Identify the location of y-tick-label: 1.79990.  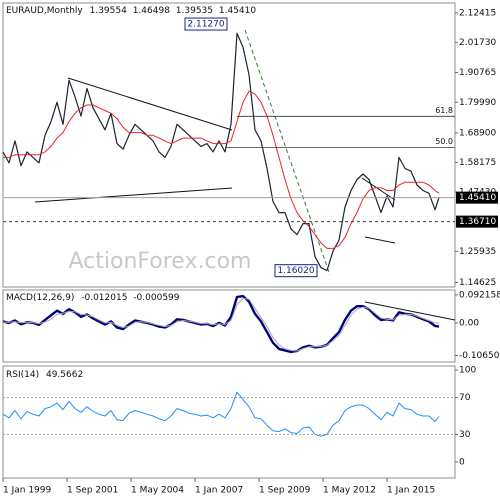
(477, 103).